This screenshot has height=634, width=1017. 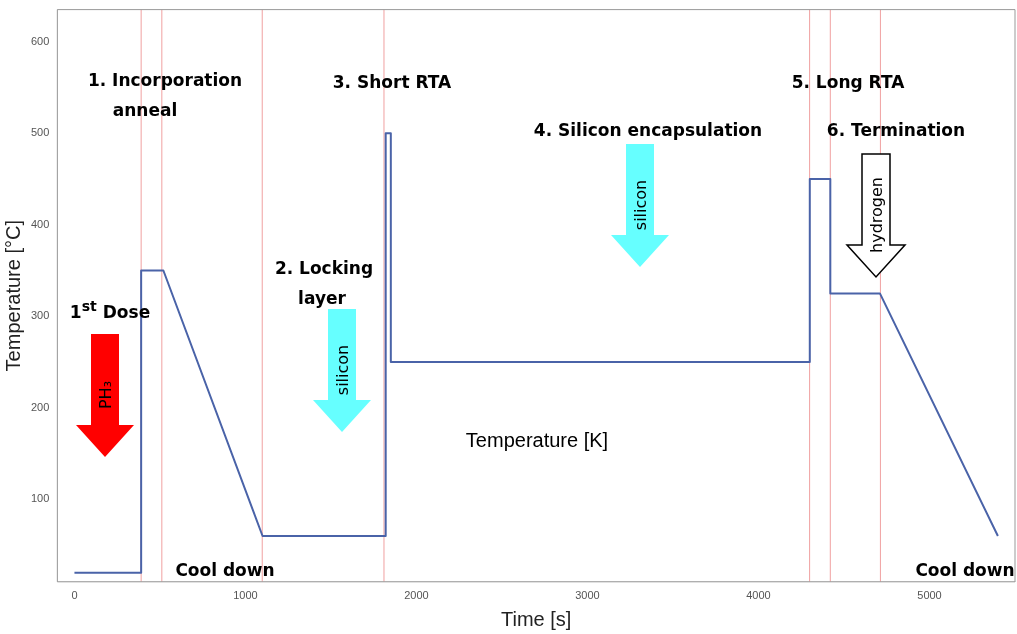 What do you see at coordinates (324, 268) in the screenshot?
I see `annotation: 2. Locking` at bounding box center [324, 268].